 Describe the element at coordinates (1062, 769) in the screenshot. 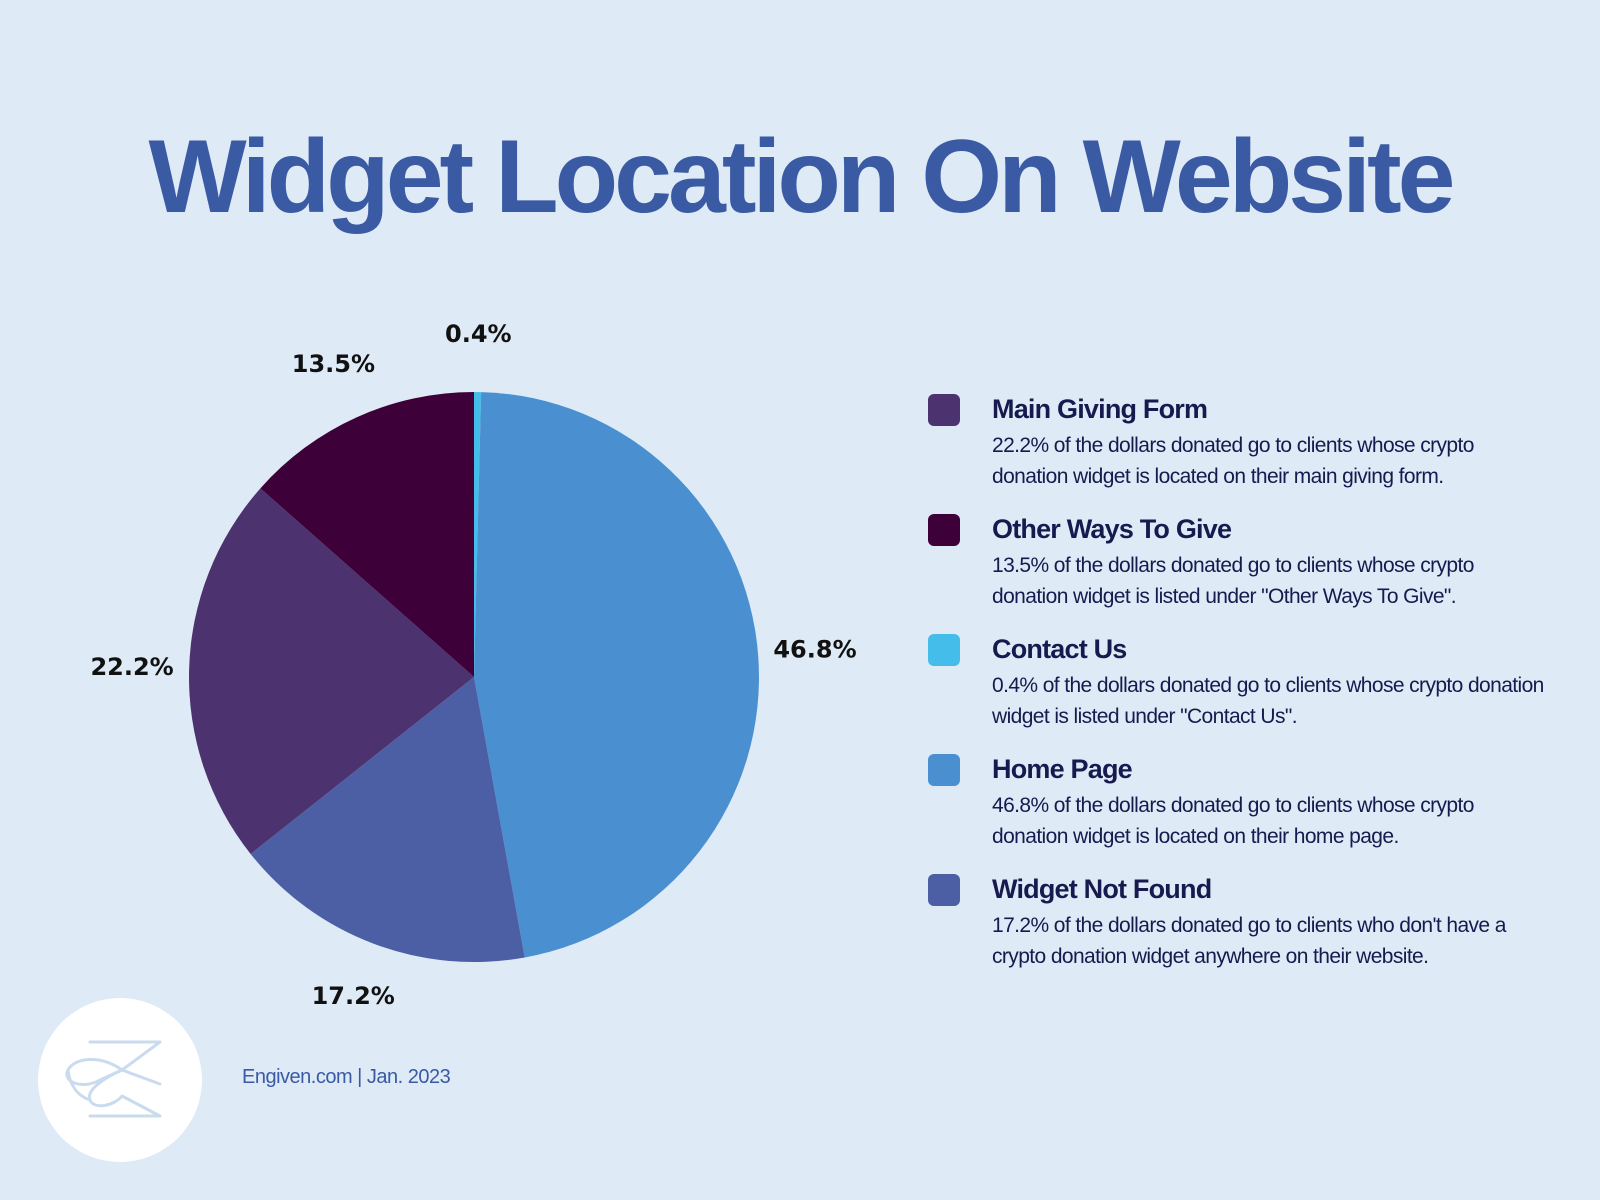

I see `legend-title: Home Page` at that location.